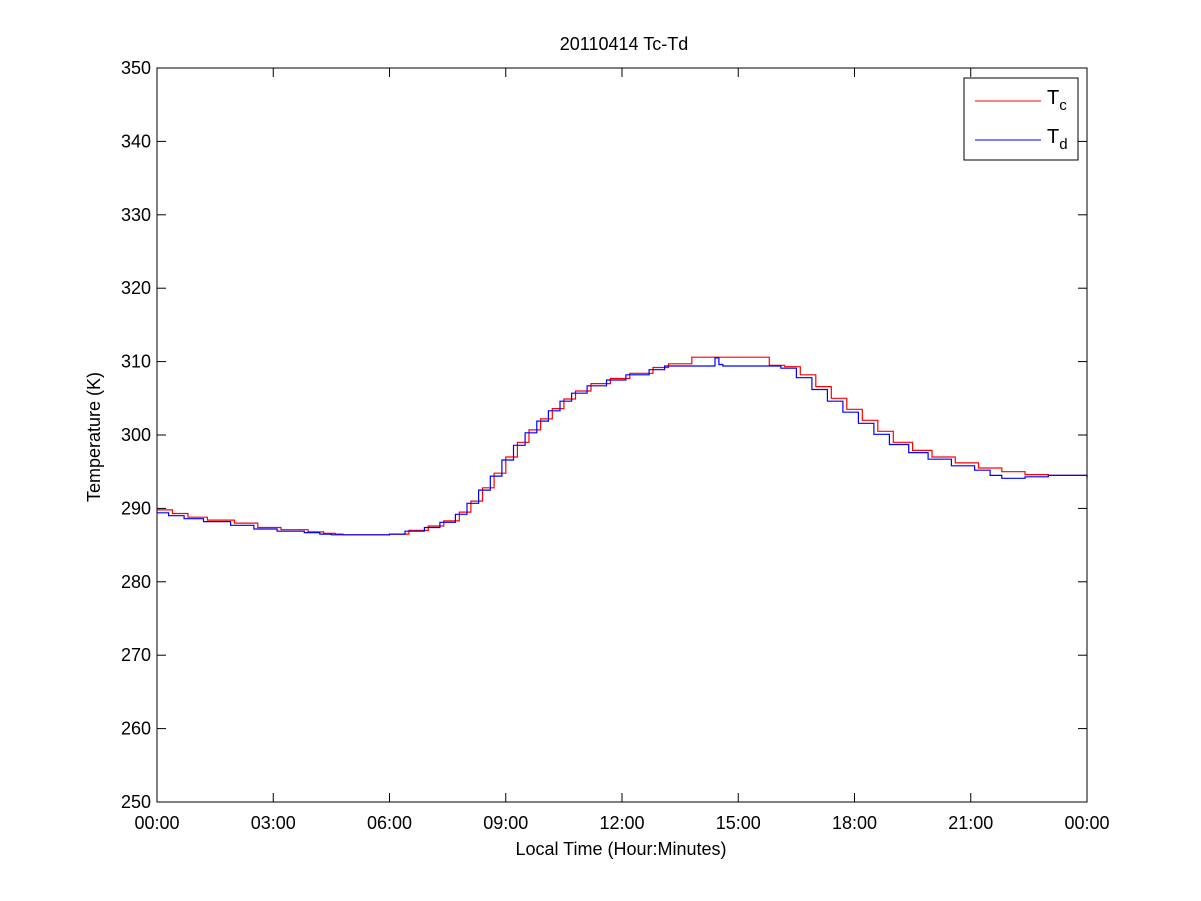 The width and height of the screenshot is (1201, 901). Describe the element at coordinates (136, 802) in the screenshot. I see `y-tick-label: 250` at that location.